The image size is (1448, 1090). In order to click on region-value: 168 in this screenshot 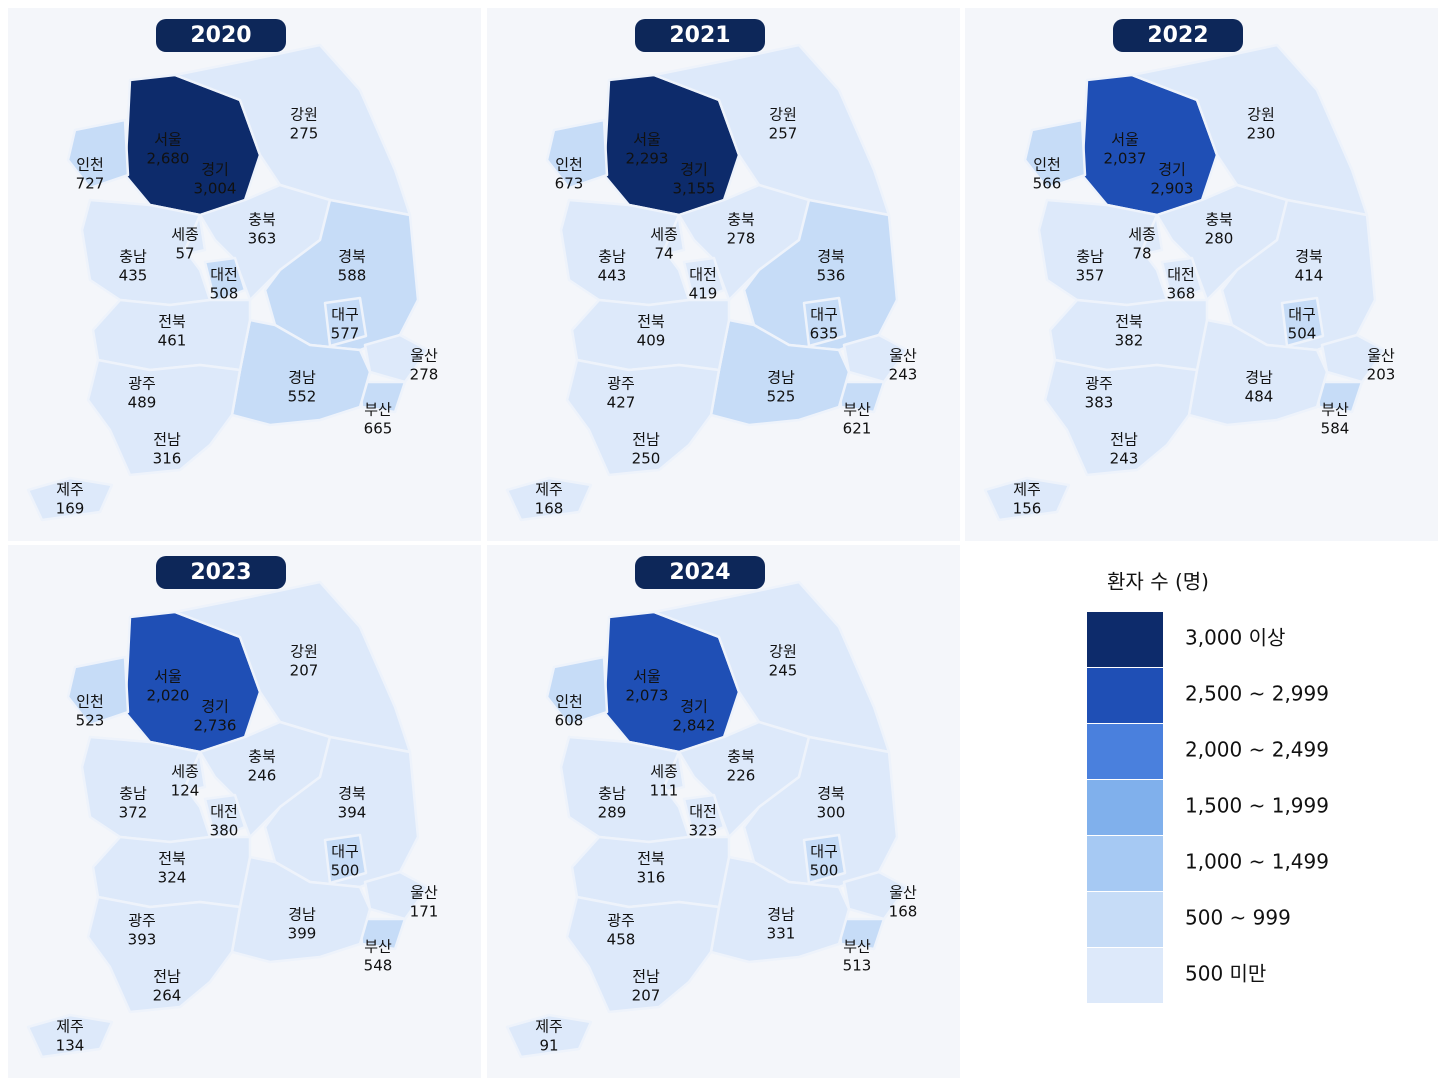, I will do `click(549, 509)`.